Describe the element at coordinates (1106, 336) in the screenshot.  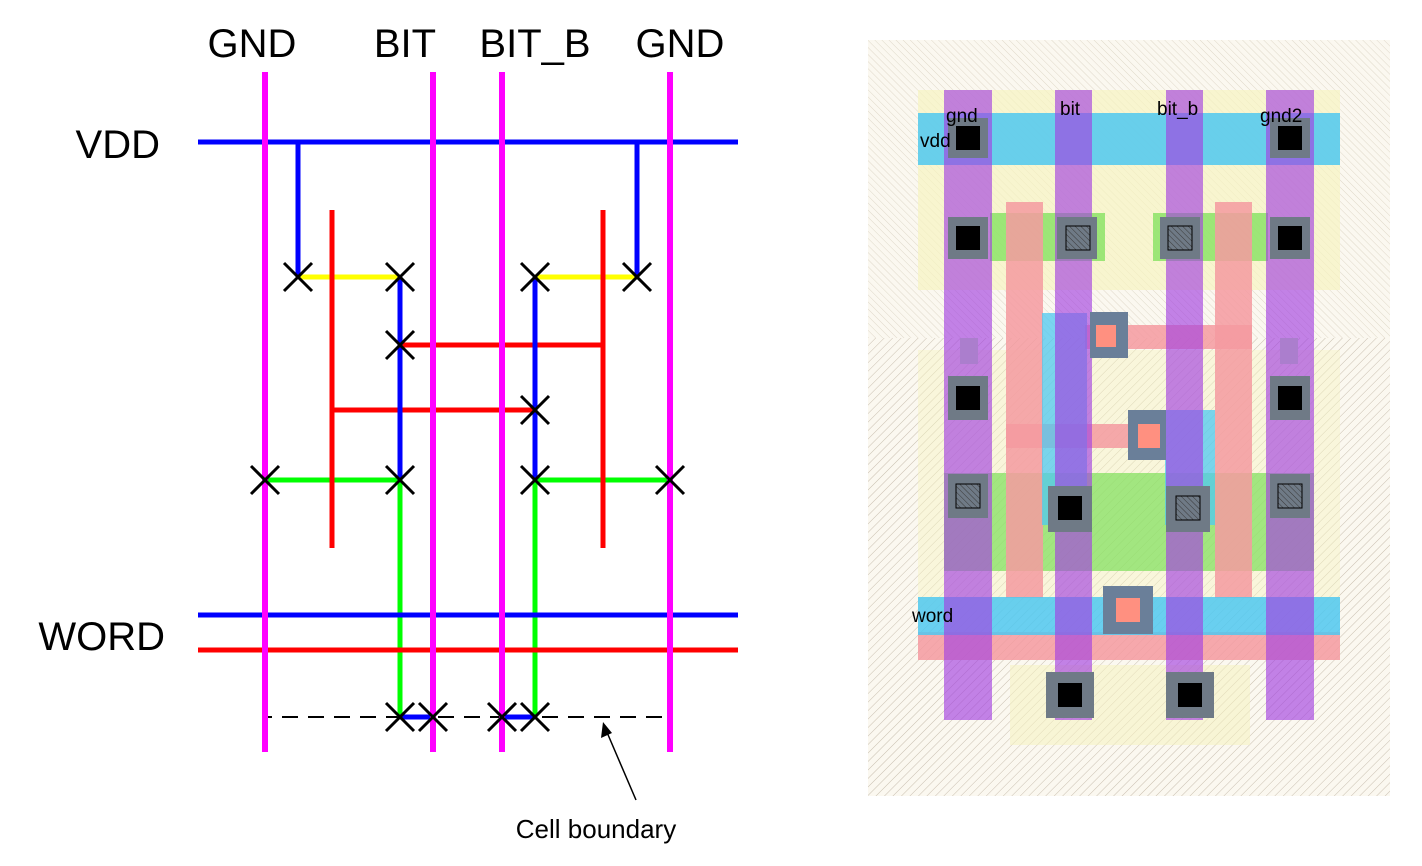
I see `poly-contact-1-core` at that location.